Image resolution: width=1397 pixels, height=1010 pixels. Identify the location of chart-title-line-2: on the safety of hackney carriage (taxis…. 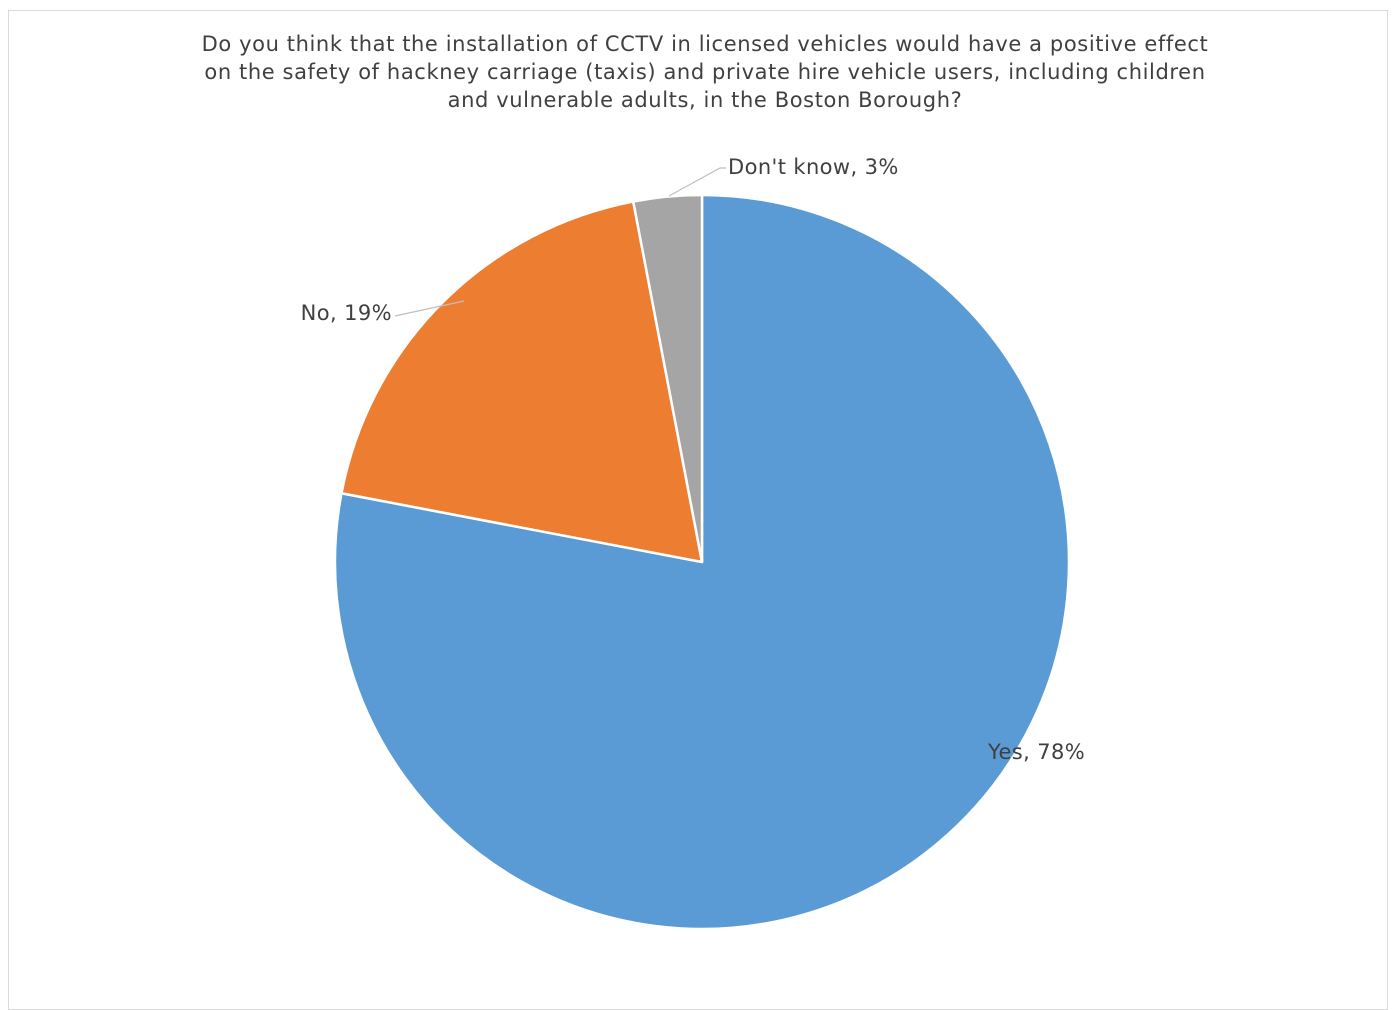
(705, 72).